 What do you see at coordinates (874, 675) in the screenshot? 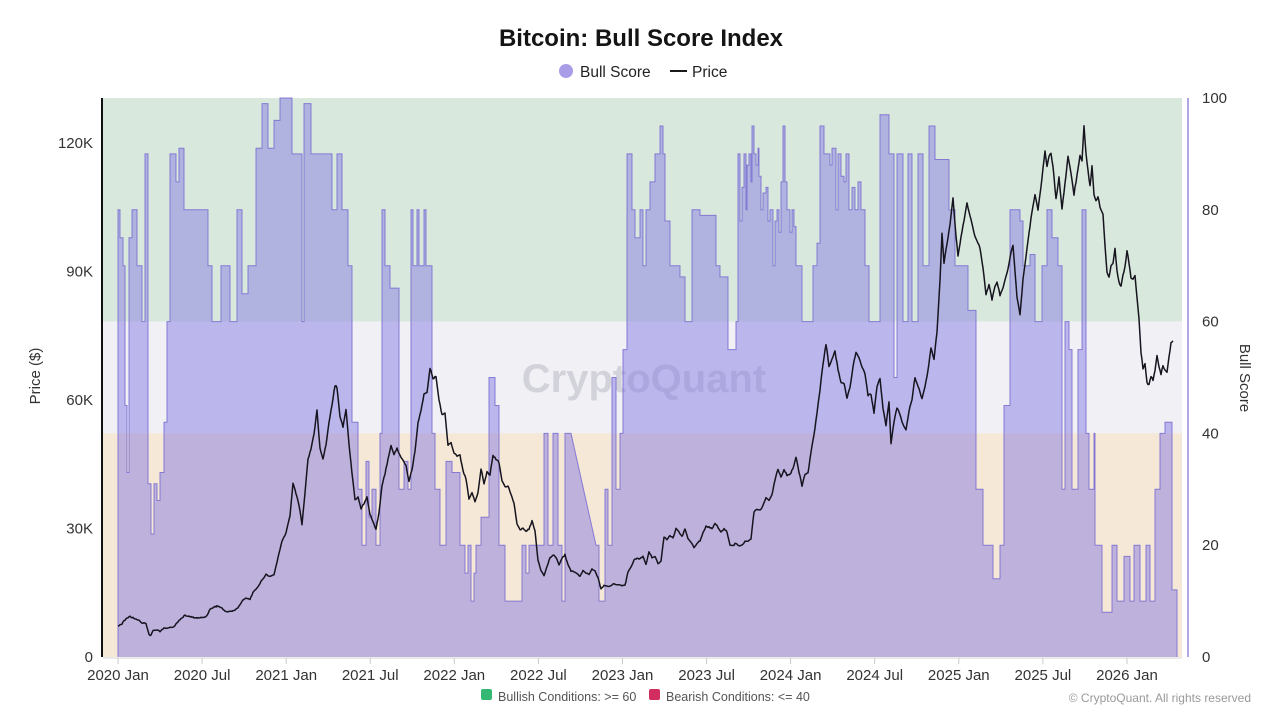
I see `svg-text: 2024 Jul` at bounding box center [874, 675].